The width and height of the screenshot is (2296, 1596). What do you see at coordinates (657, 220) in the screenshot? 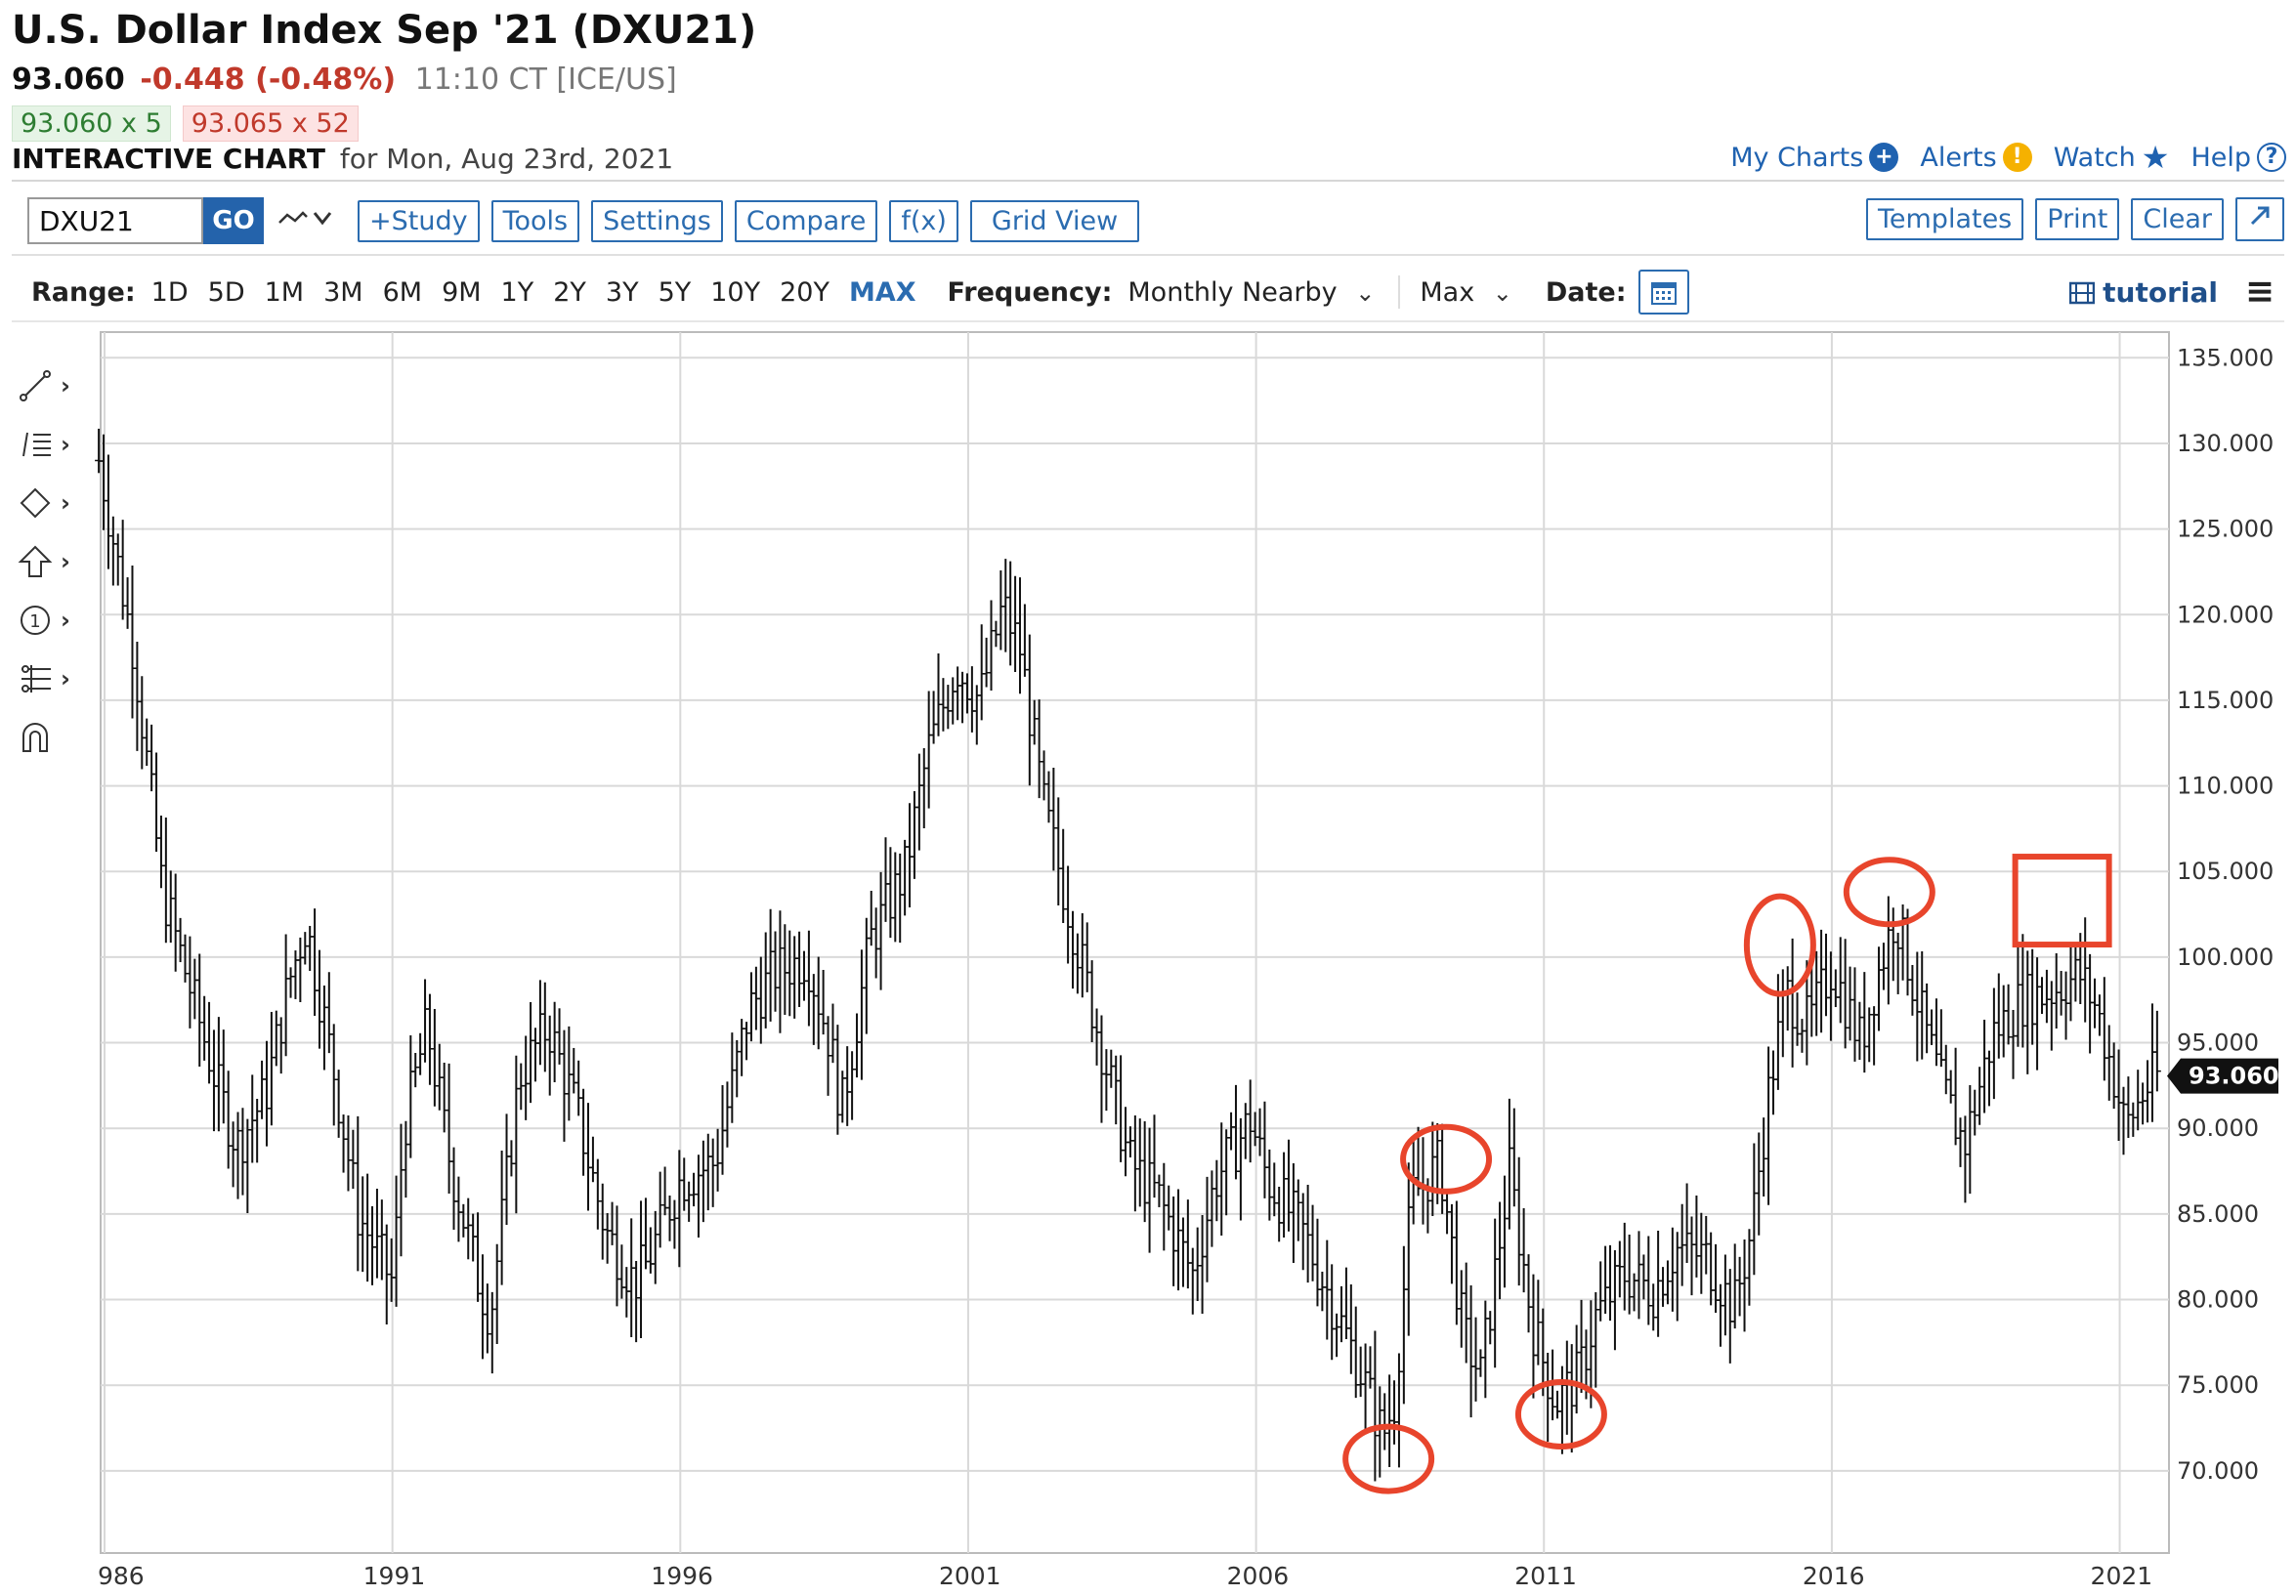
I see `settings-button: Settings` at bounding box center [657, 220].